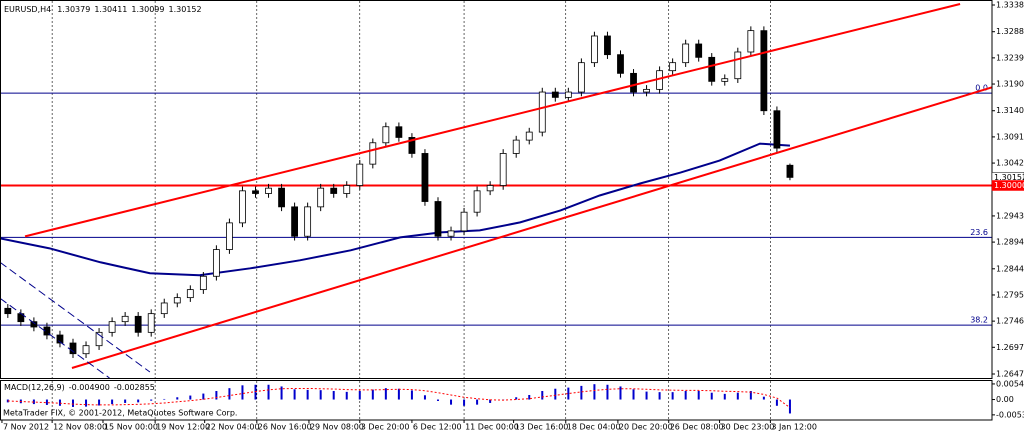 The image size is (1024, 434). What do you see at coordinates (337, 427) in the screenshot?
I see `x-tick-label: 29 Nov 08:00` at bounding box center [337, 427].